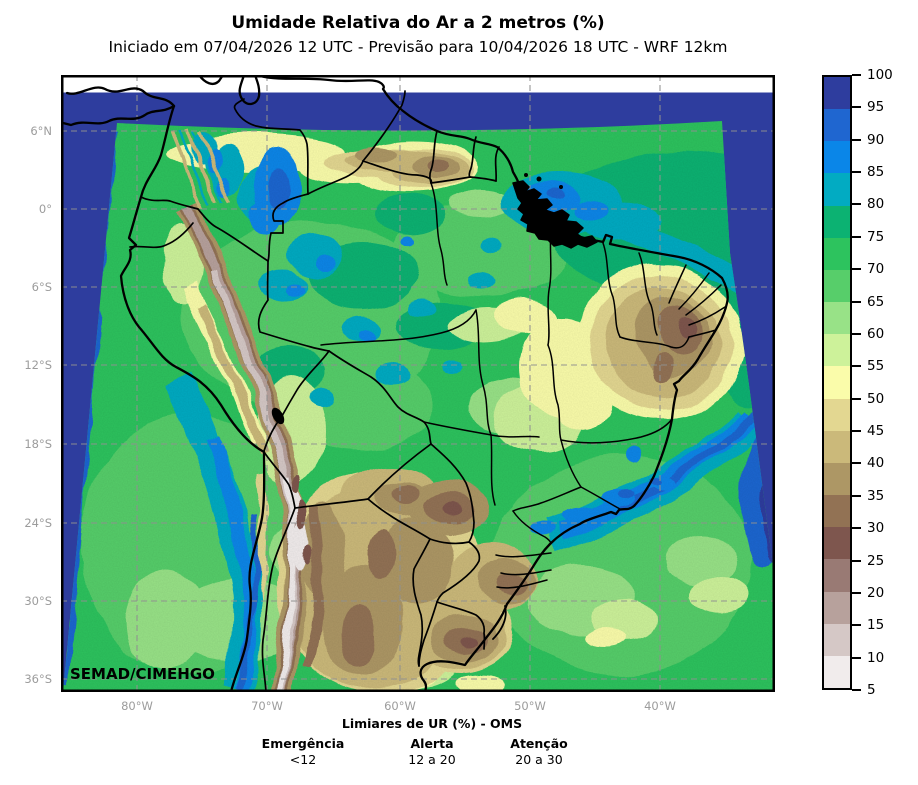 This screenshot has height=785, width=918. What do you see at coordinates (418, 23) in the screenshot?
I see `page-title: Umidade Relativa do Ar a 2 metros (%)` at bounding box center [418, 23].